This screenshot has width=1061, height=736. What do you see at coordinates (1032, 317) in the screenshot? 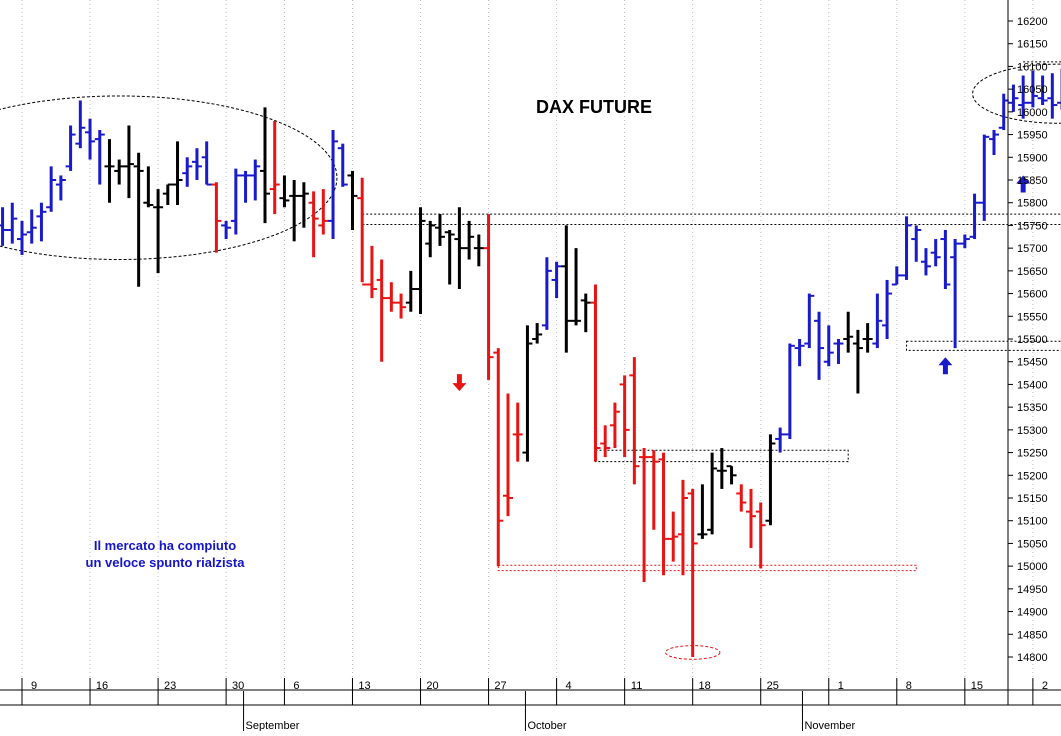
I see `y-tick-label: 15550` at bounding box center [1032, 317].